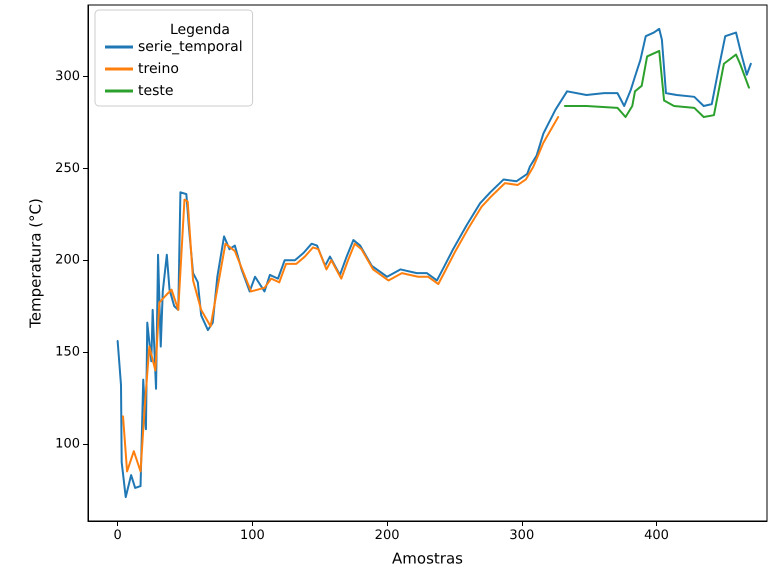 Image resolution: width=783 pixels, height=585 pixels. I want to click on line-series, so click(657, 84).